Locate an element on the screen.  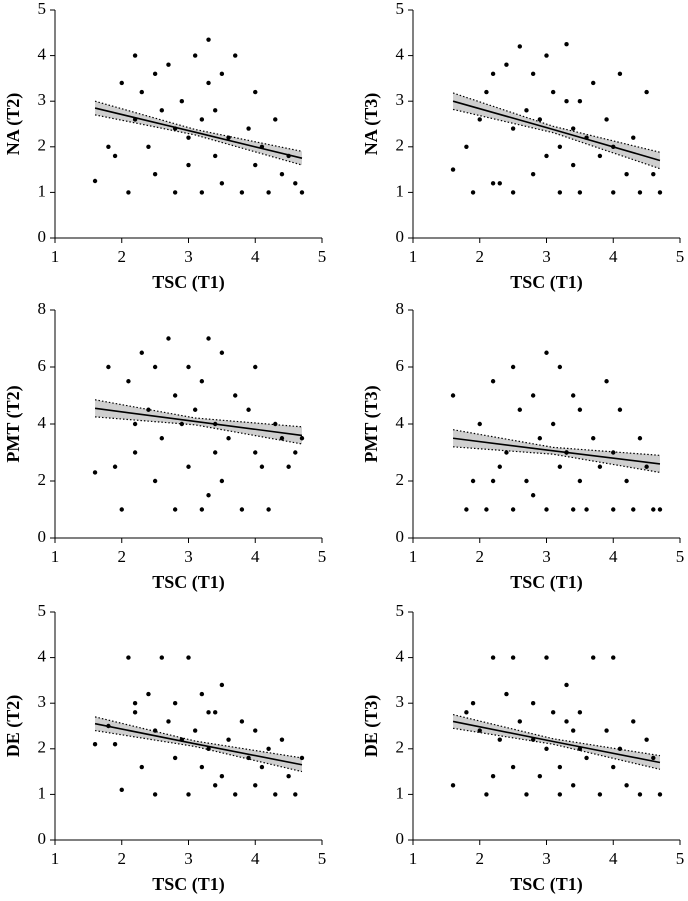
y-tick-label: 3 is located at coordinates (42, 99).